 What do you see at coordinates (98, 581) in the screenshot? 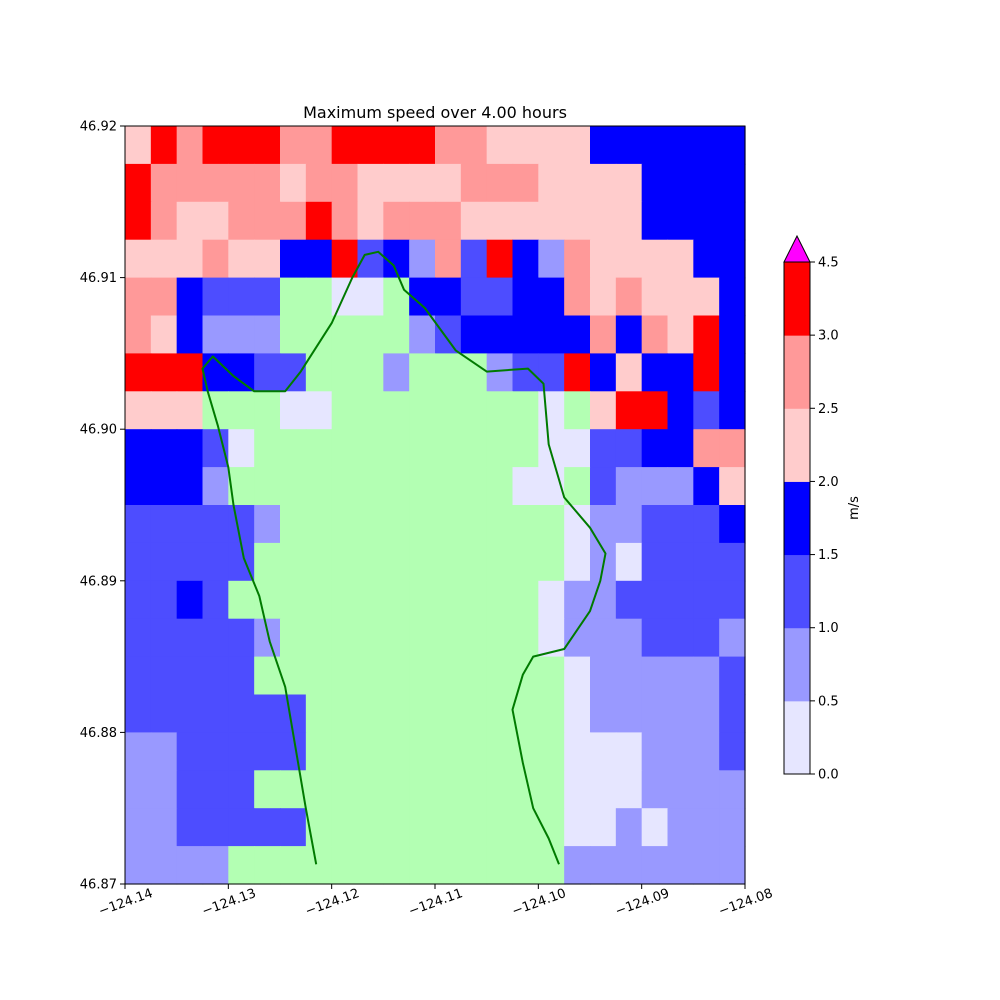
I see `y-tick-label: 46.89` at bounding box center [98, 581].